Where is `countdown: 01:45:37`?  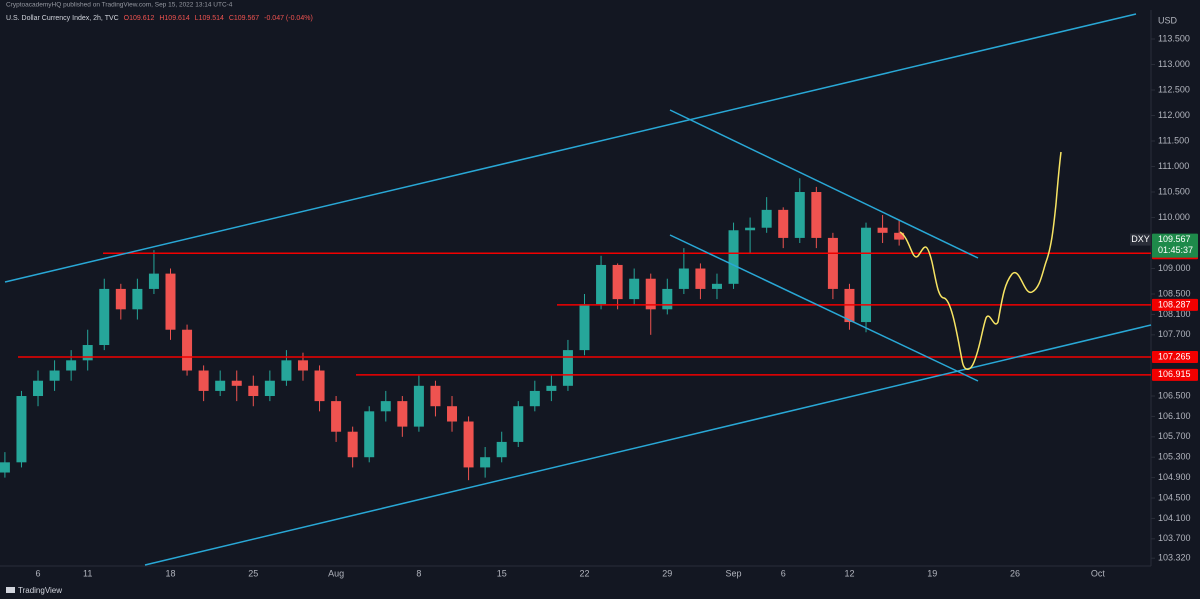
countdown: 01:45:37 is located at coordinates (1175, 250).